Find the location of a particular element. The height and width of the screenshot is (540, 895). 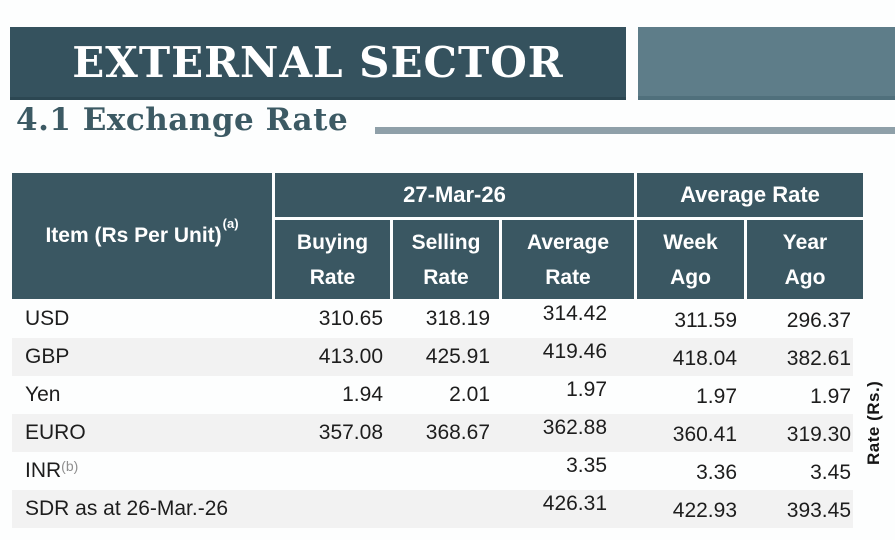

week-ago-value: 422.93 is located at coordinates (704, 510).